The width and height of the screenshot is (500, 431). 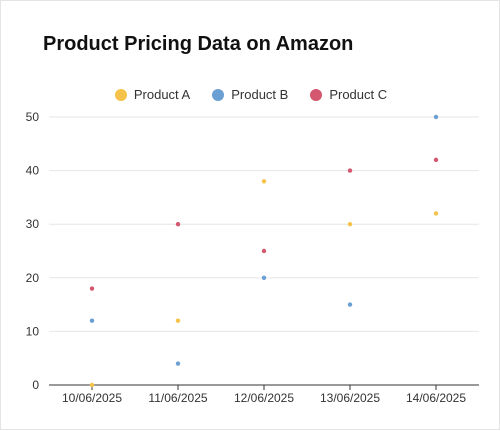 What do you see at coordinates (33, 117) in the screenshot?
I see `y-tick-label: 50` at bounding box center [33, 117].